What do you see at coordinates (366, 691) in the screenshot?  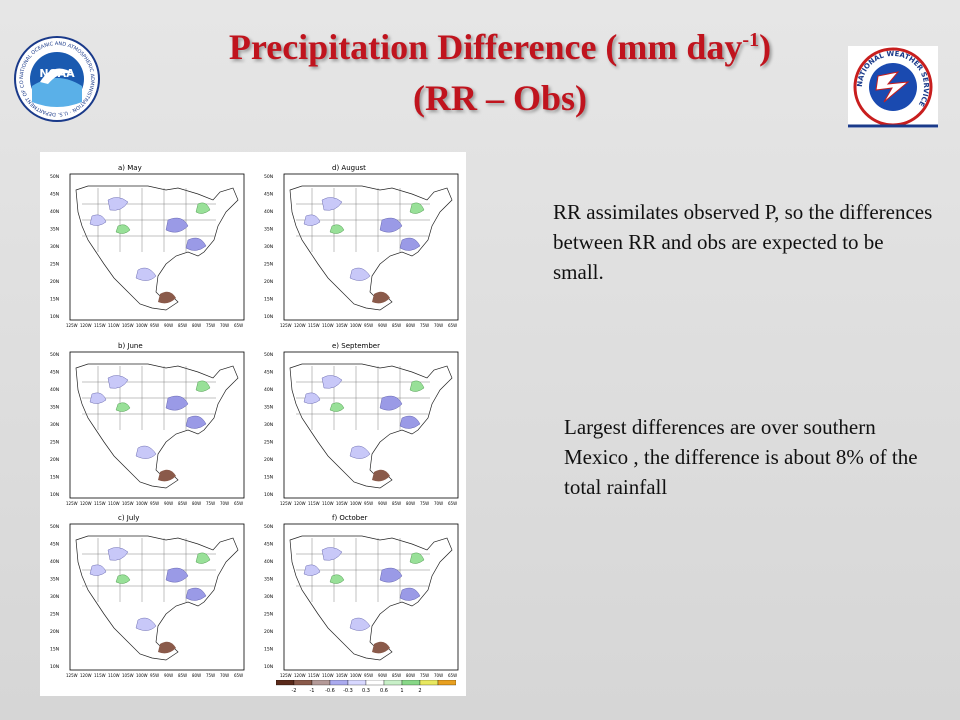 I see `colorbar-label: 0.3` at bounding box center [366, 691].